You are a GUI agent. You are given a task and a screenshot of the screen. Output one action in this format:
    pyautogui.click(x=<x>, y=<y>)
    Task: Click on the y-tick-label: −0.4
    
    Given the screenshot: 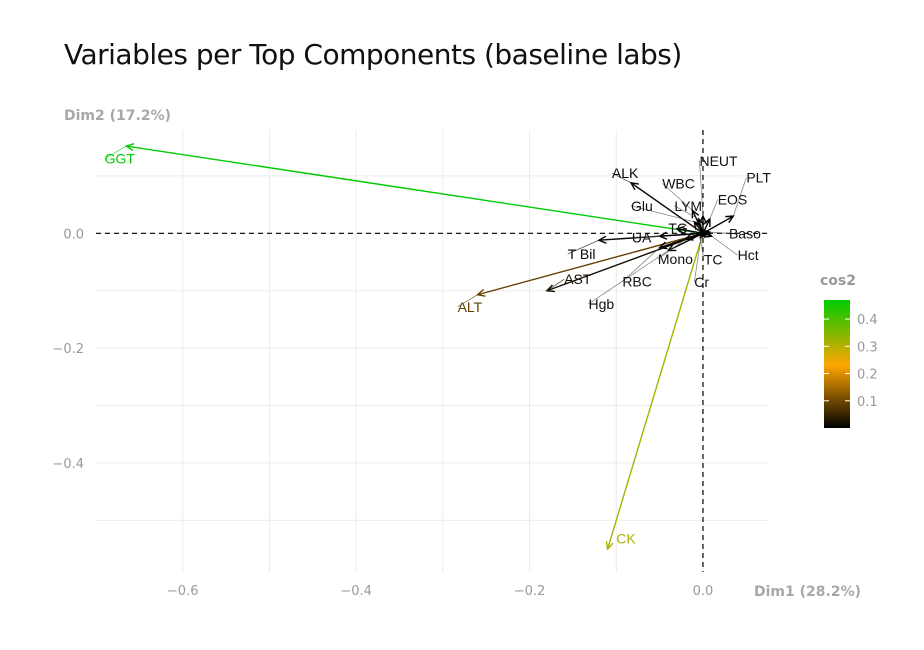 What is the action you would take?
    pyautogui.click(x=68, y=464)
    